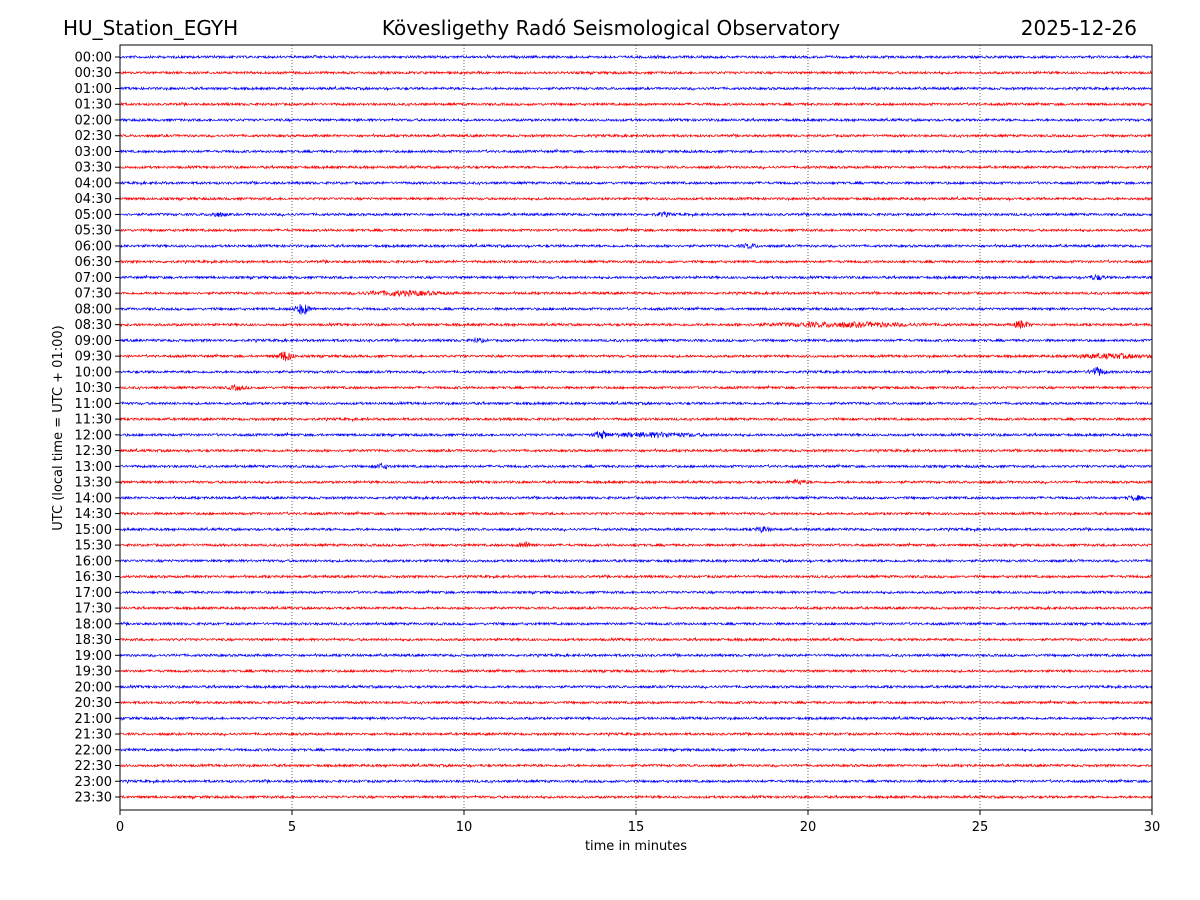 The height and width of the screenshot is (900, 1200). Describe the element at coordinates (93, 656) in the screenshot. I see `row-label: 19:00` at that location.